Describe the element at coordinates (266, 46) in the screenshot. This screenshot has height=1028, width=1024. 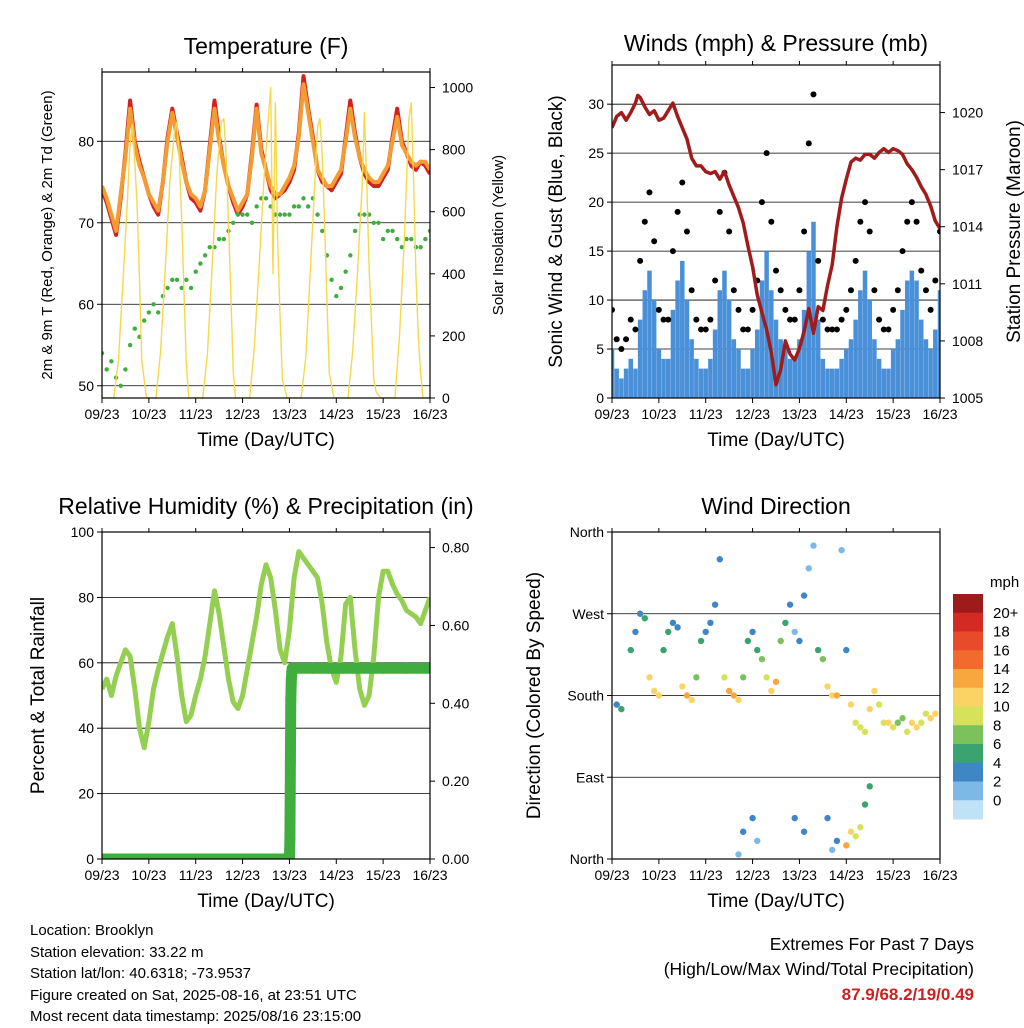
I see `chart-title: Temperature (F)` at that location.